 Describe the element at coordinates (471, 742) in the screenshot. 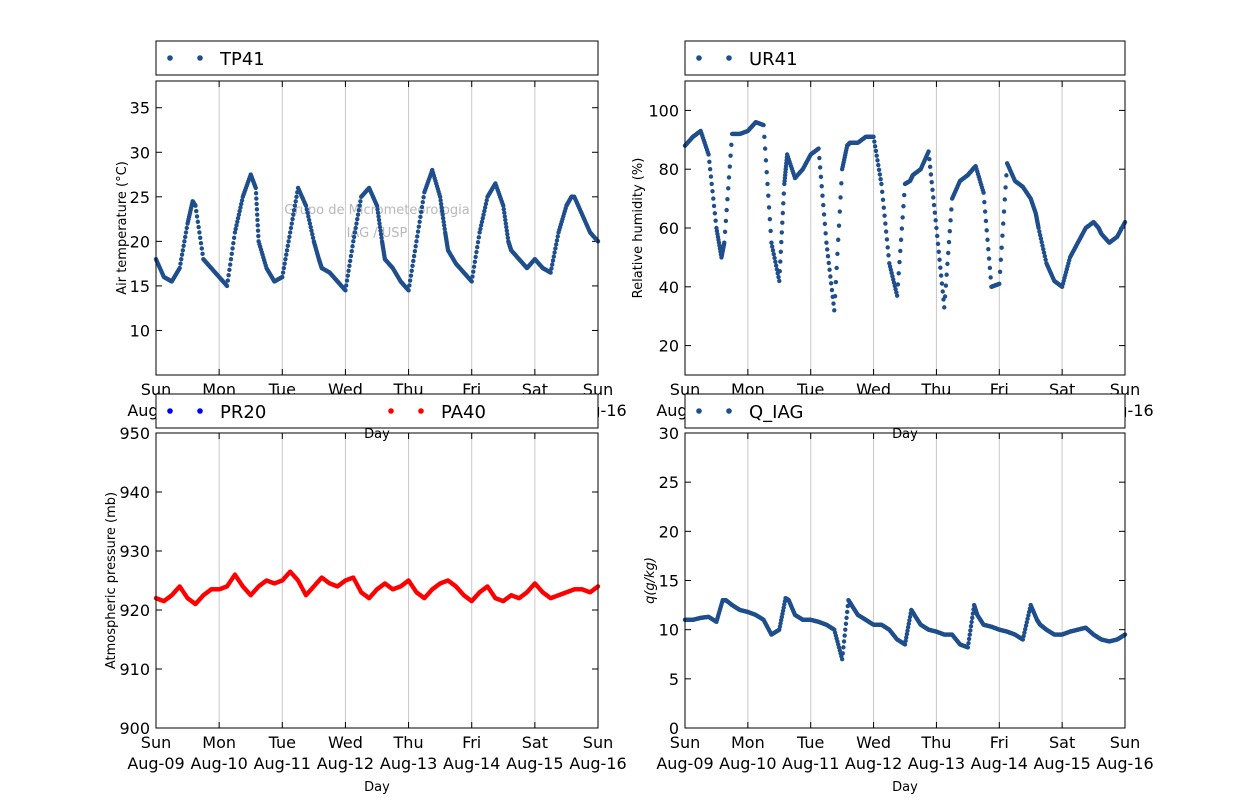

I see `x-tick-label-day: Fri` at that location.